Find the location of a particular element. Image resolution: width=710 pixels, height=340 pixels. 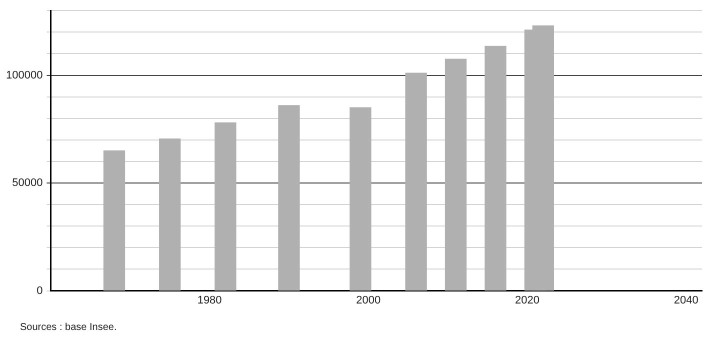

y-tick-label: 50000 is located at coordinates (27, 183).